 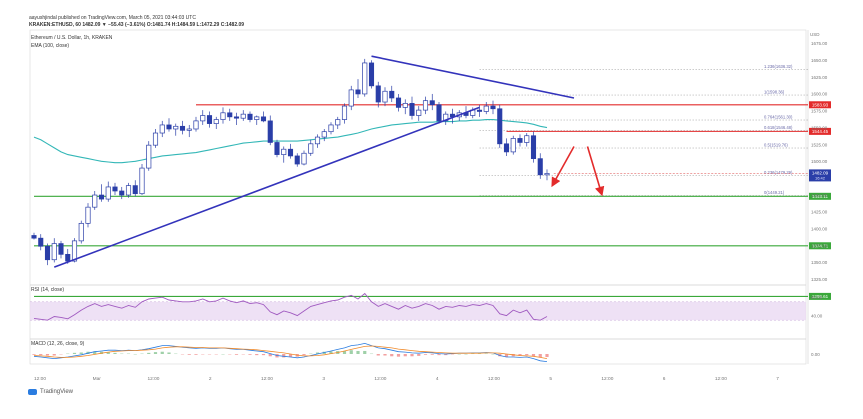 What do you see at coordinates (778, 66) in the screenshot?
I see `fib-level-label: 1.236(1636.32)` at bounding box center [778, 66].